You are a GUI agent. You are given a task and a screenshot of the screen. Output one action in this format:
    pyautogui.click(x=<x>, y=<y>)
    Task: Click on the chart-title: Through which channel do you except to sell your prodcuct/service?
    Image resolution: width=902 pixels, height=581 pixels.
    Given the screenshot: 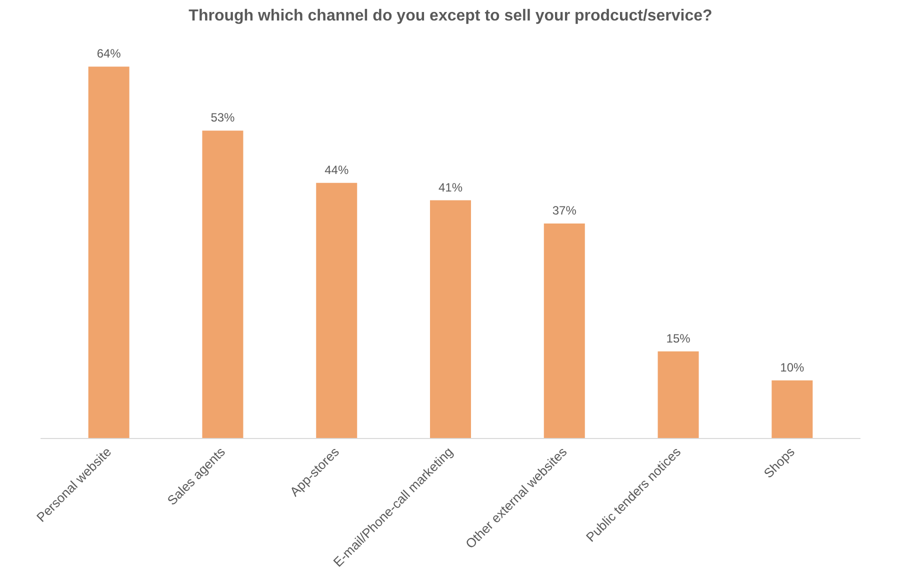 What is the action you would take?
    pyautogui.click(x=450, y=16)
    